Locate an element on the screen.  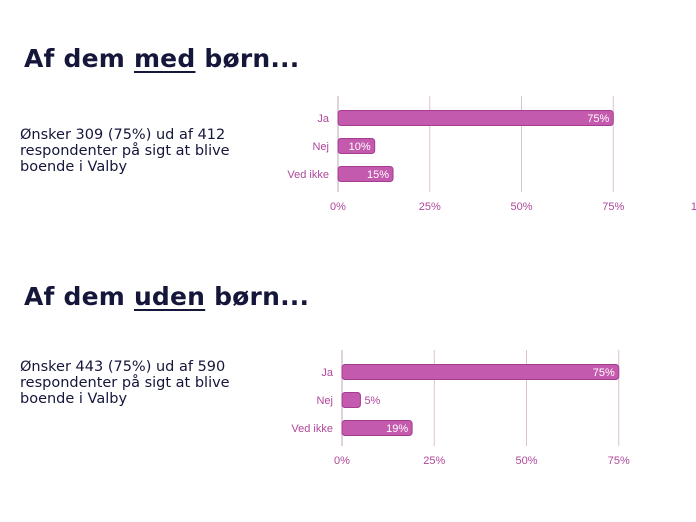
data-label: 5% is located at coordinates (372, 401).